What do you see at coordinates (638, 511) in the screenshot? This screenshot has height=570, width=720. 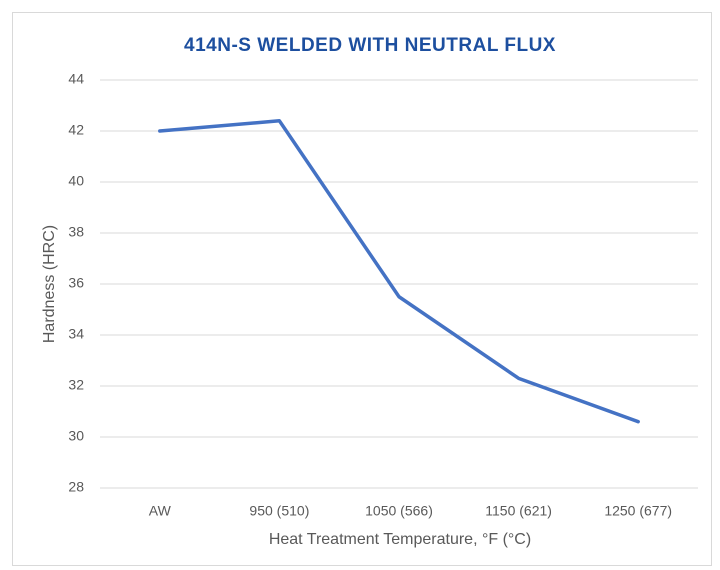 I see `x-tick-label: 1250 (677)` at bounding box center [638, 511].